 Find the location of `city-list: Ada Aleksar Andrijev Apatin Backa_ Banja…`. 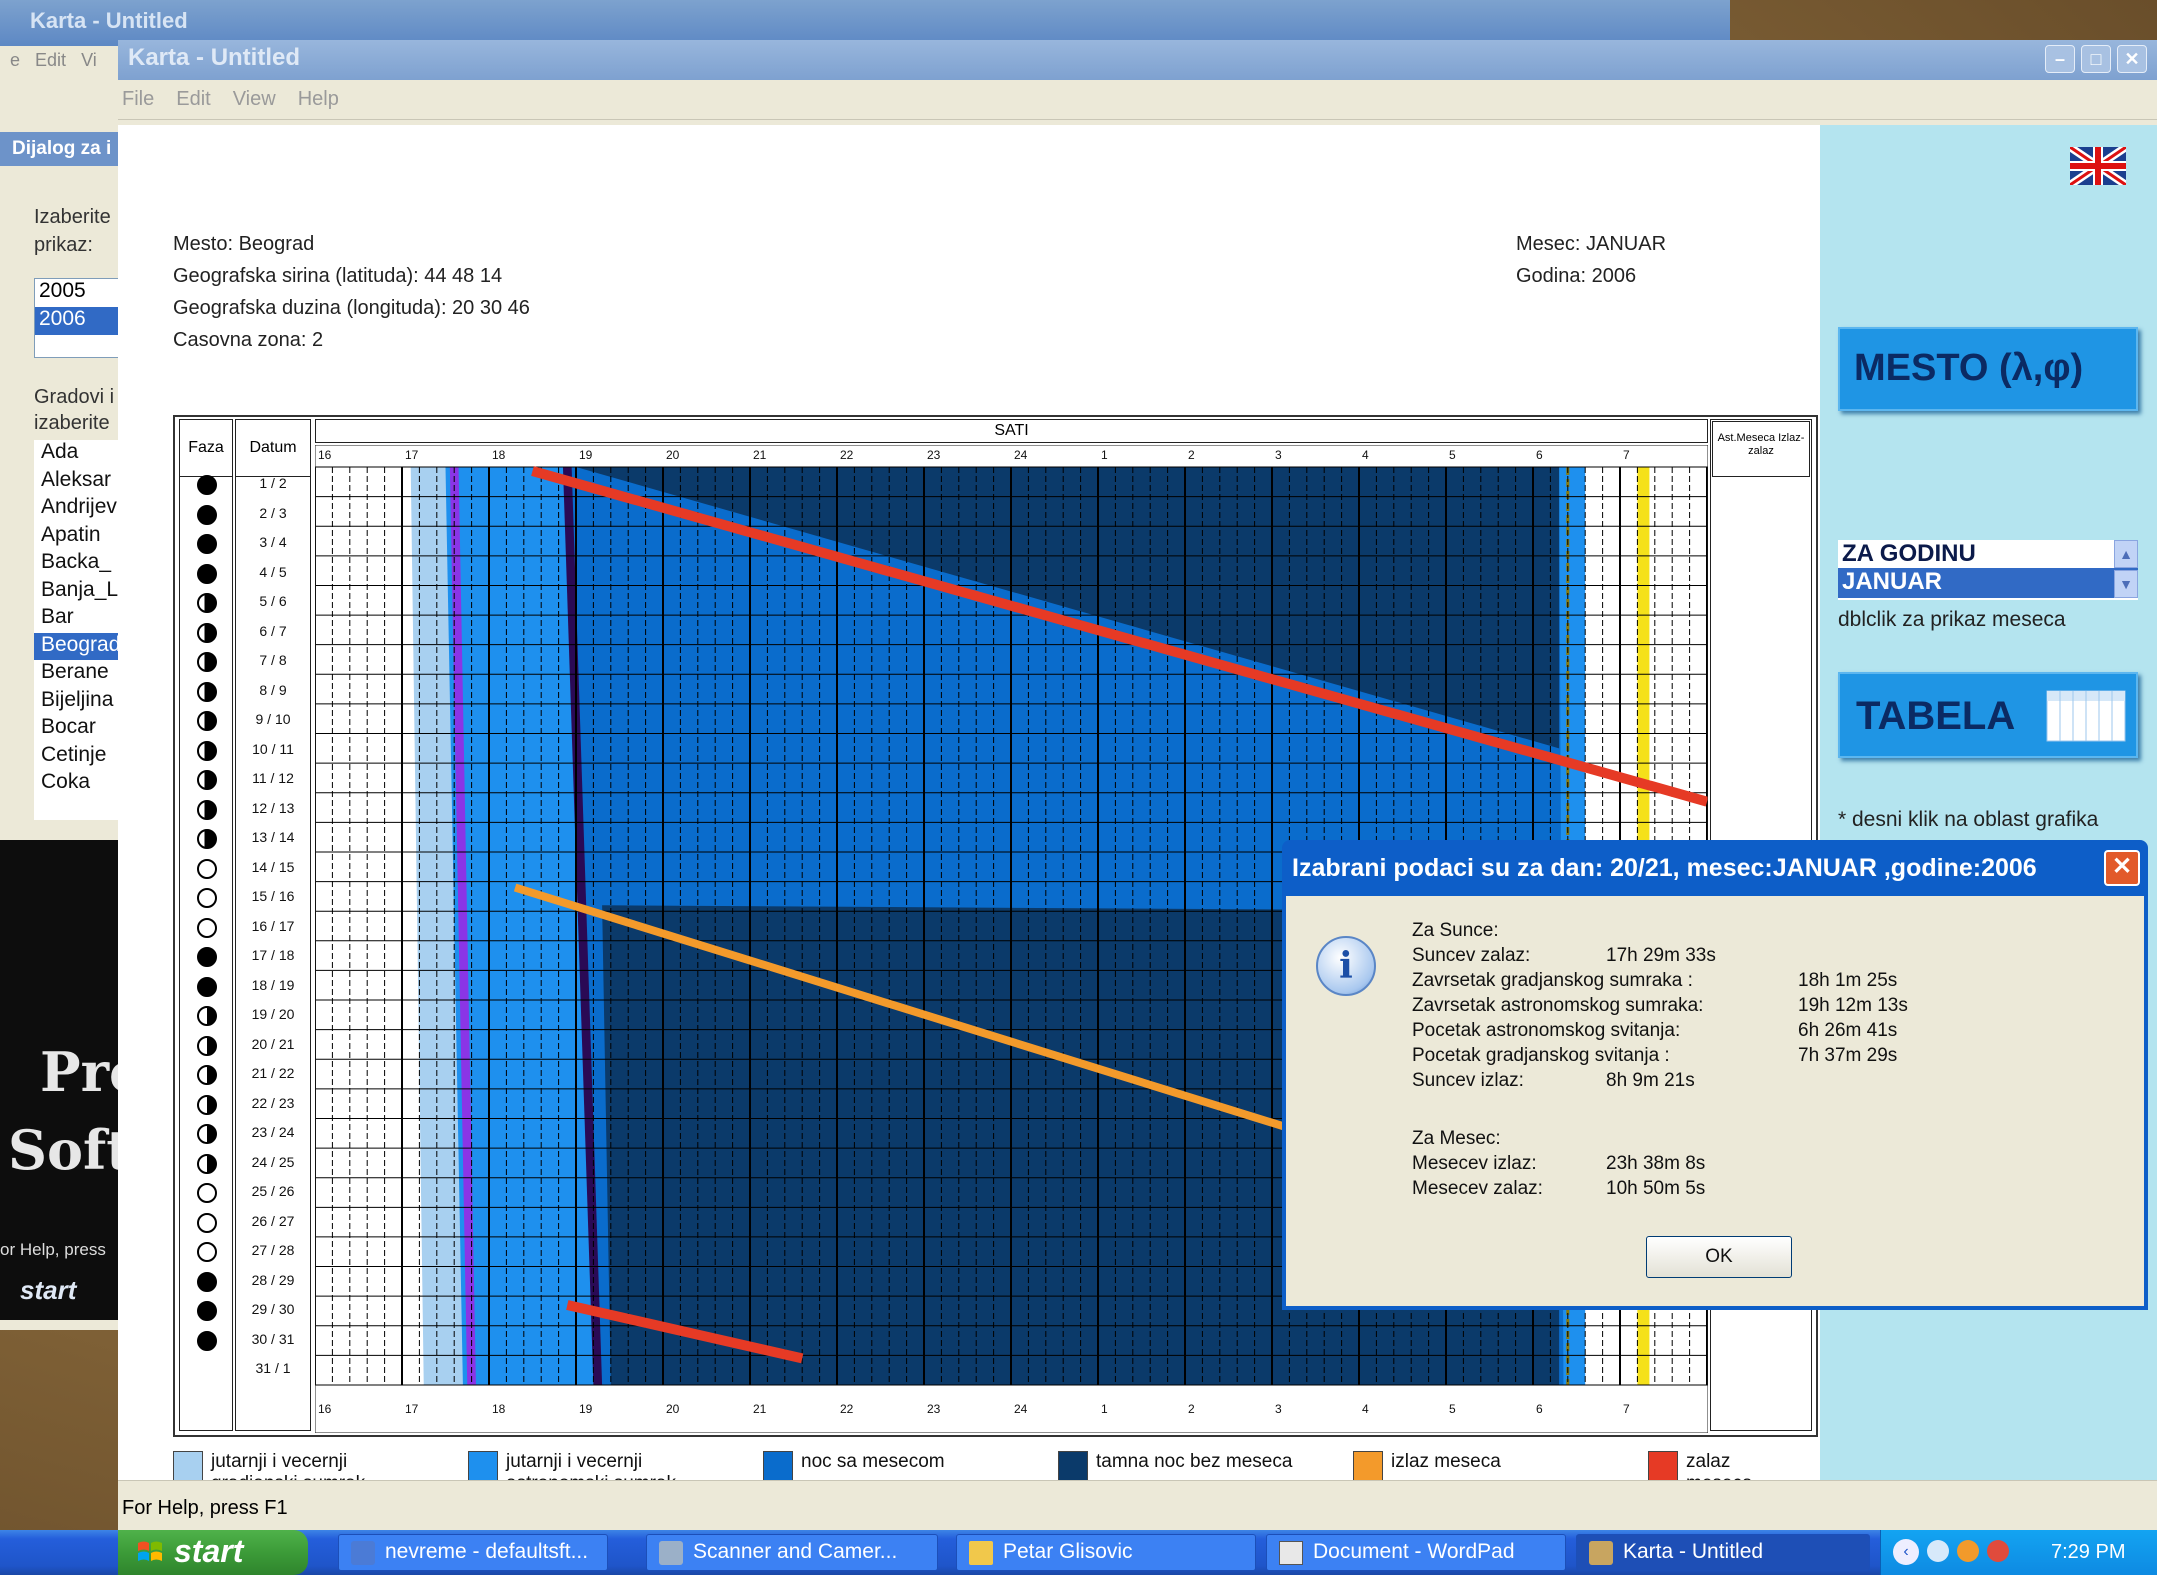

city-list: Ada Aleksar Andrijev Apatin Backa_ Banja… is located at coordinates (77, 630).